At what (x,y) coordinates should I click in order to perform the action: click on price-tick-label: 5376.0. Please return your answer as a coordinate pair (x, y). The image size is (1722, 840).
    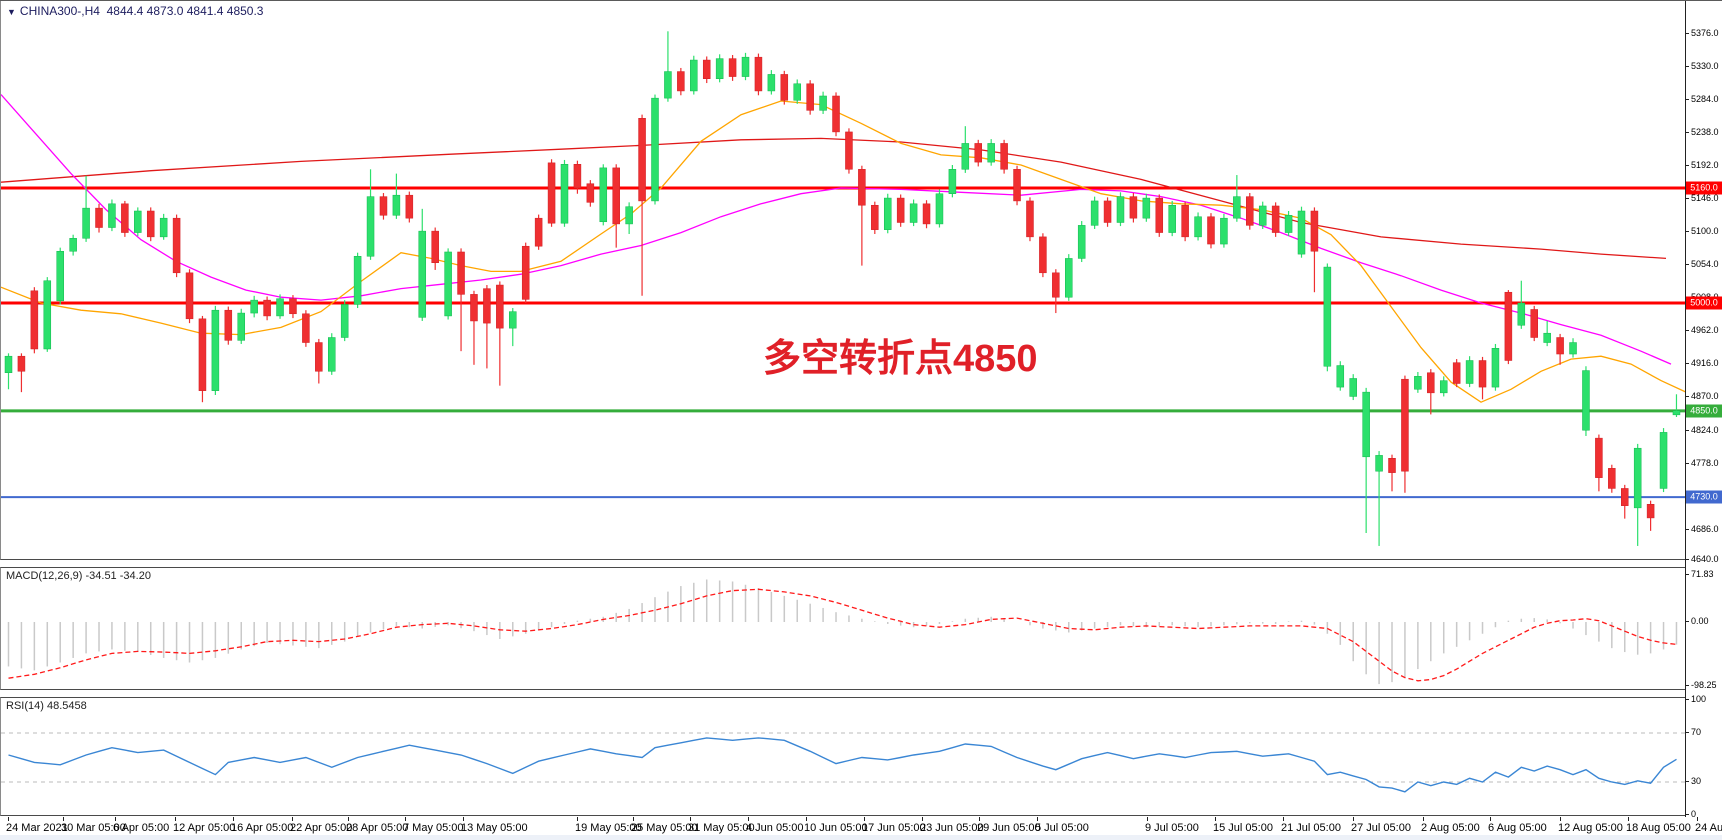
    Looking at the image, I should click on (1705, 32).